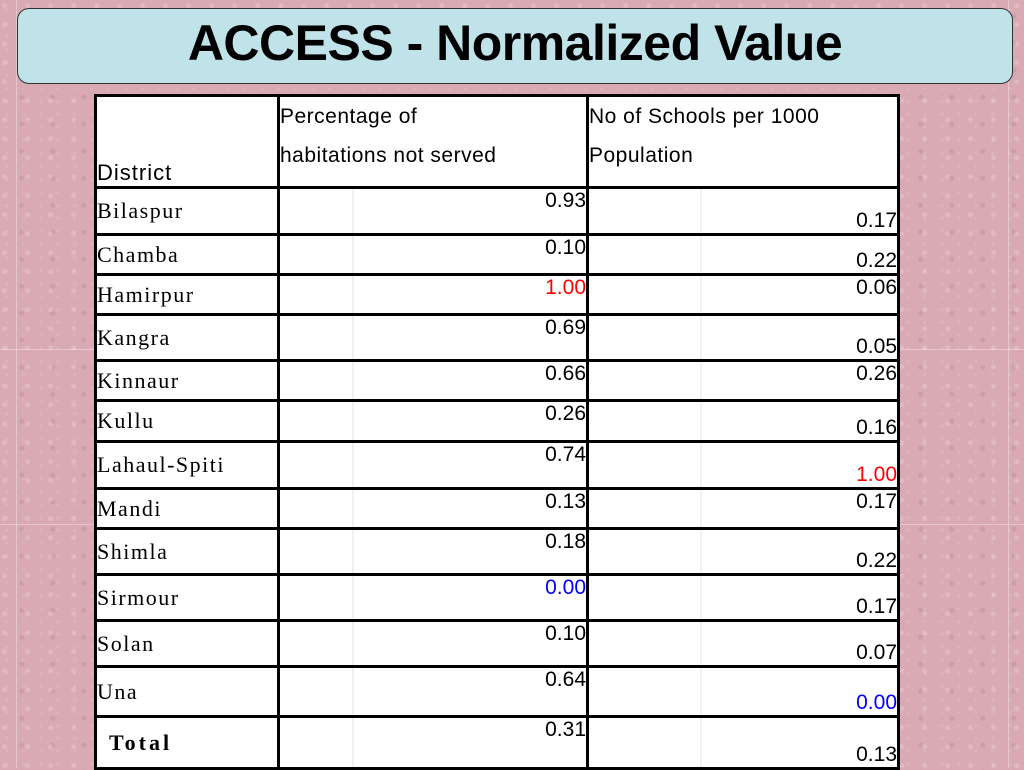  Describe the element at coordinates (433, 380) in the screenshot. I see `pct-not-served-value: 0.66` at that location.